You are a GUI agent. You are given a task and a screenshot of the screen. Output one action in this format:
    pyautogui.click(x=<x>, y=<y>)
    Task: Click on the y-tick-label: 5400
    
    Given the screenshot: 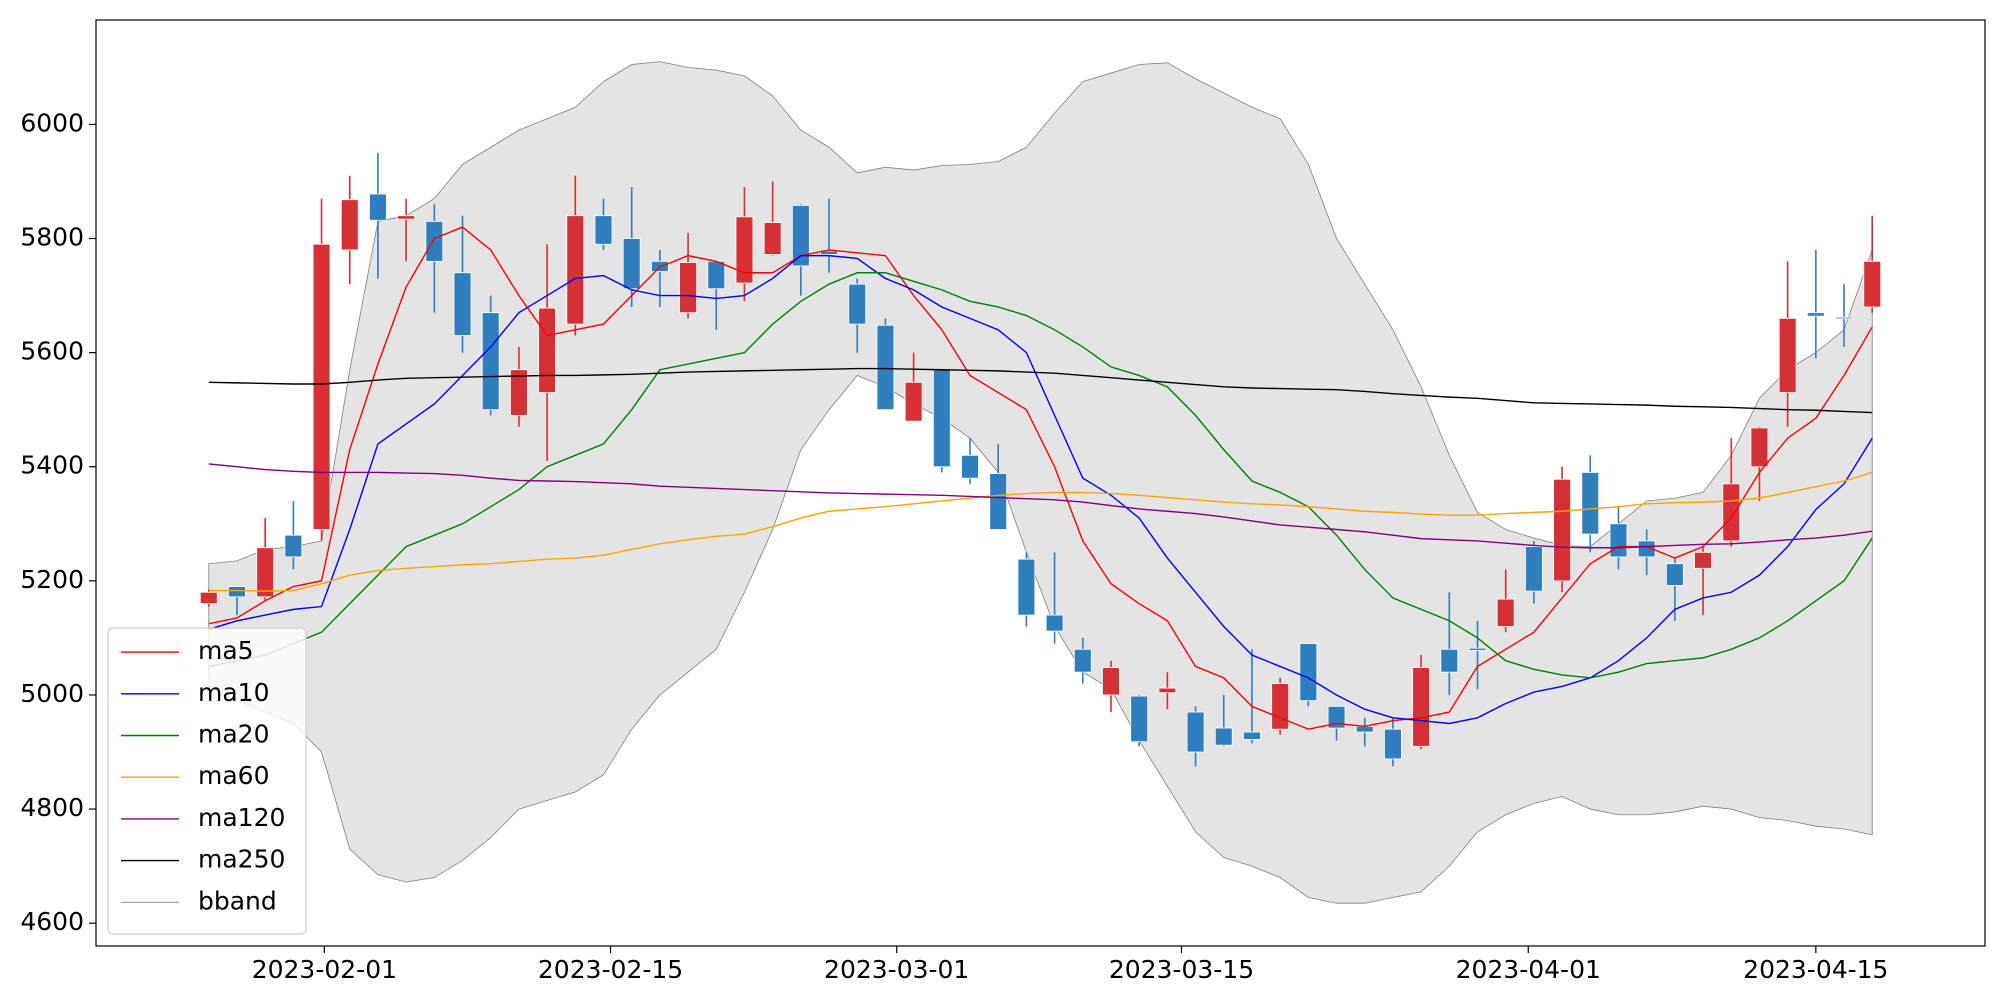 What is the action you would take?
    pyautogui.click(x=52, y=465)
    